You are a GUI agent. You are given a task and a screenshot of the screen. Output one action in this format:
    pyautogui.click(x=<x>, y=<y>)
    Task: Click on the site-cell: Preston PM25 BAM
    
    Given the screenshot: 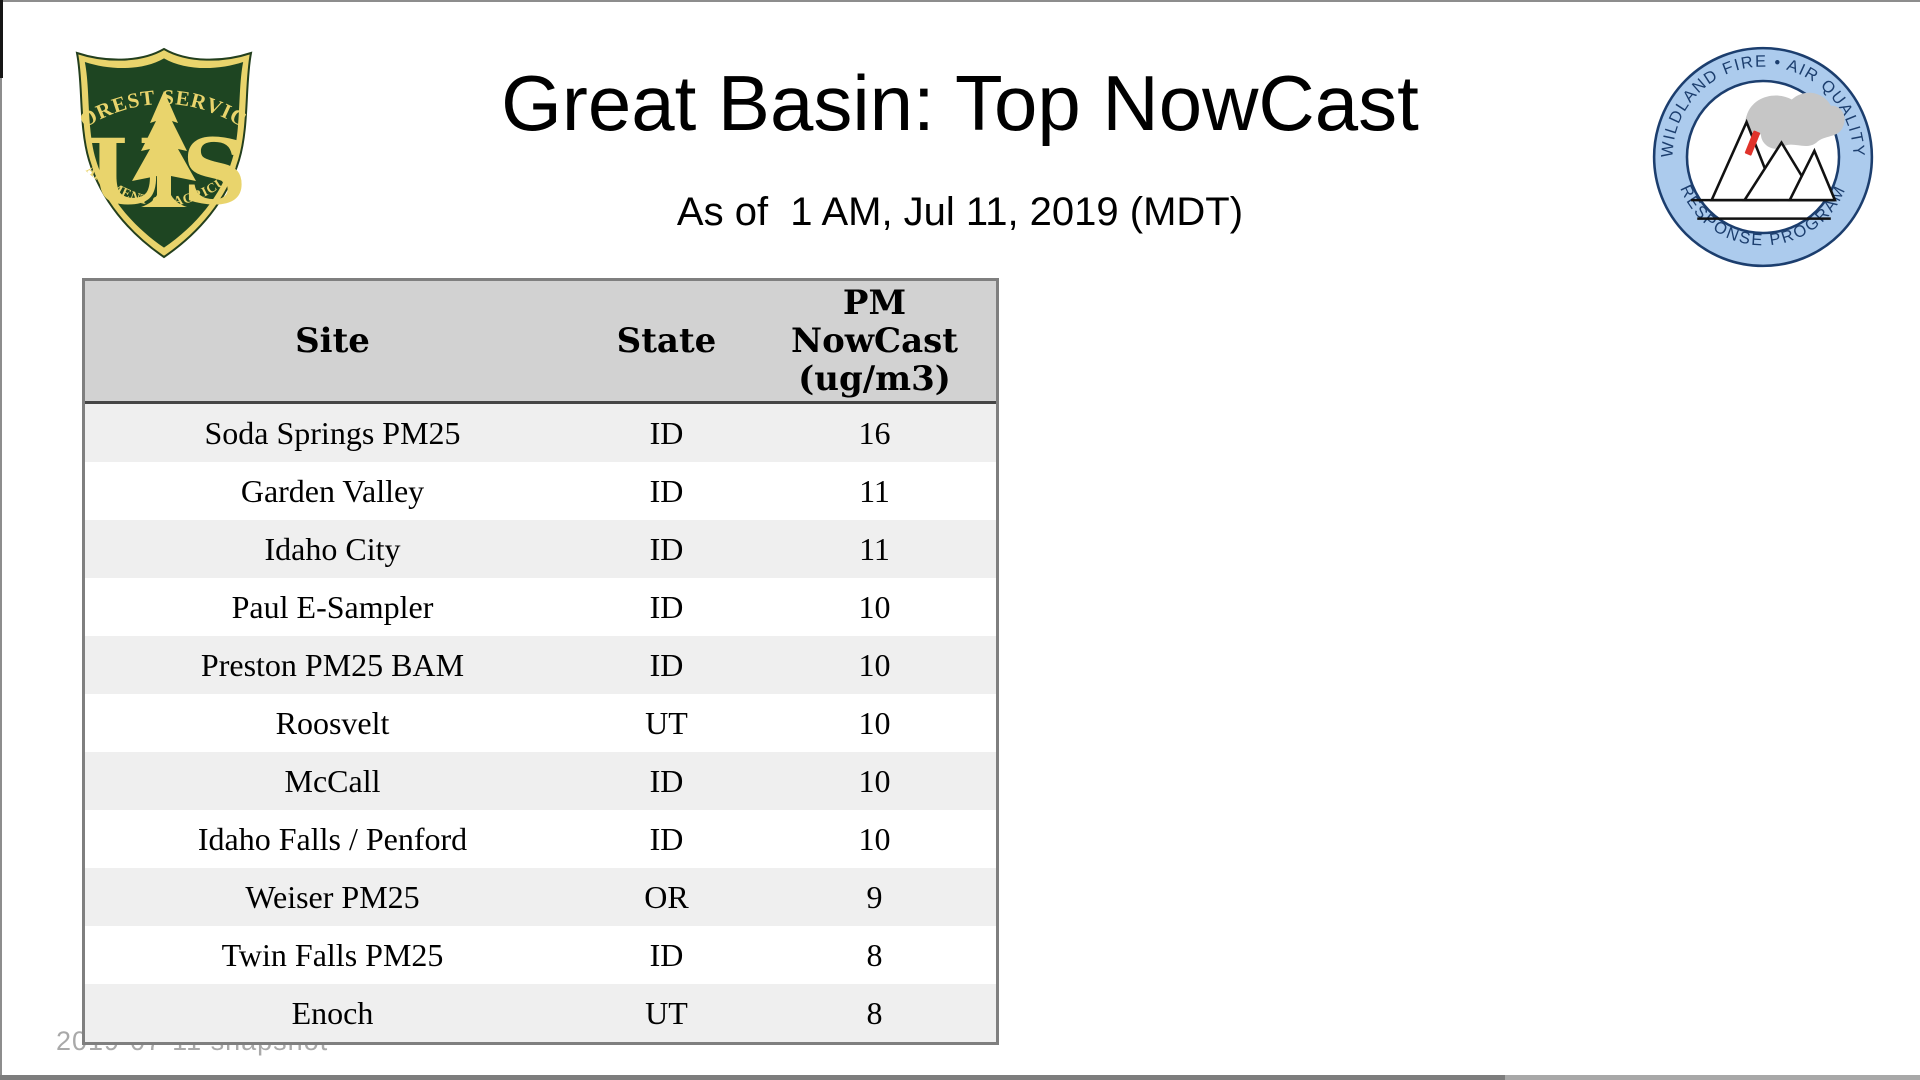 What is the action you would take?
    pyautogui.click(x=332, y=665)
    